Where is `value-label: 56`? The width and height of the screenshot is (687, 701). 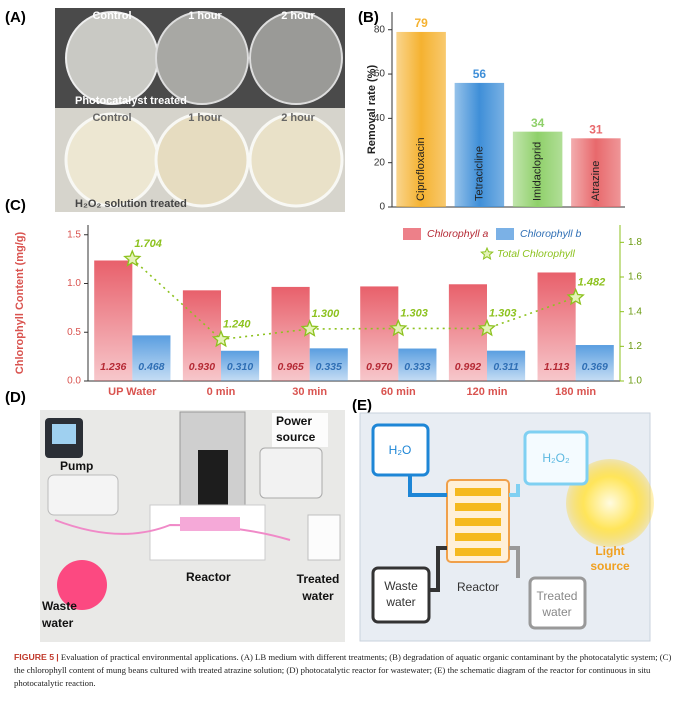 value-label: 56 is located at coordinates (480, 74).